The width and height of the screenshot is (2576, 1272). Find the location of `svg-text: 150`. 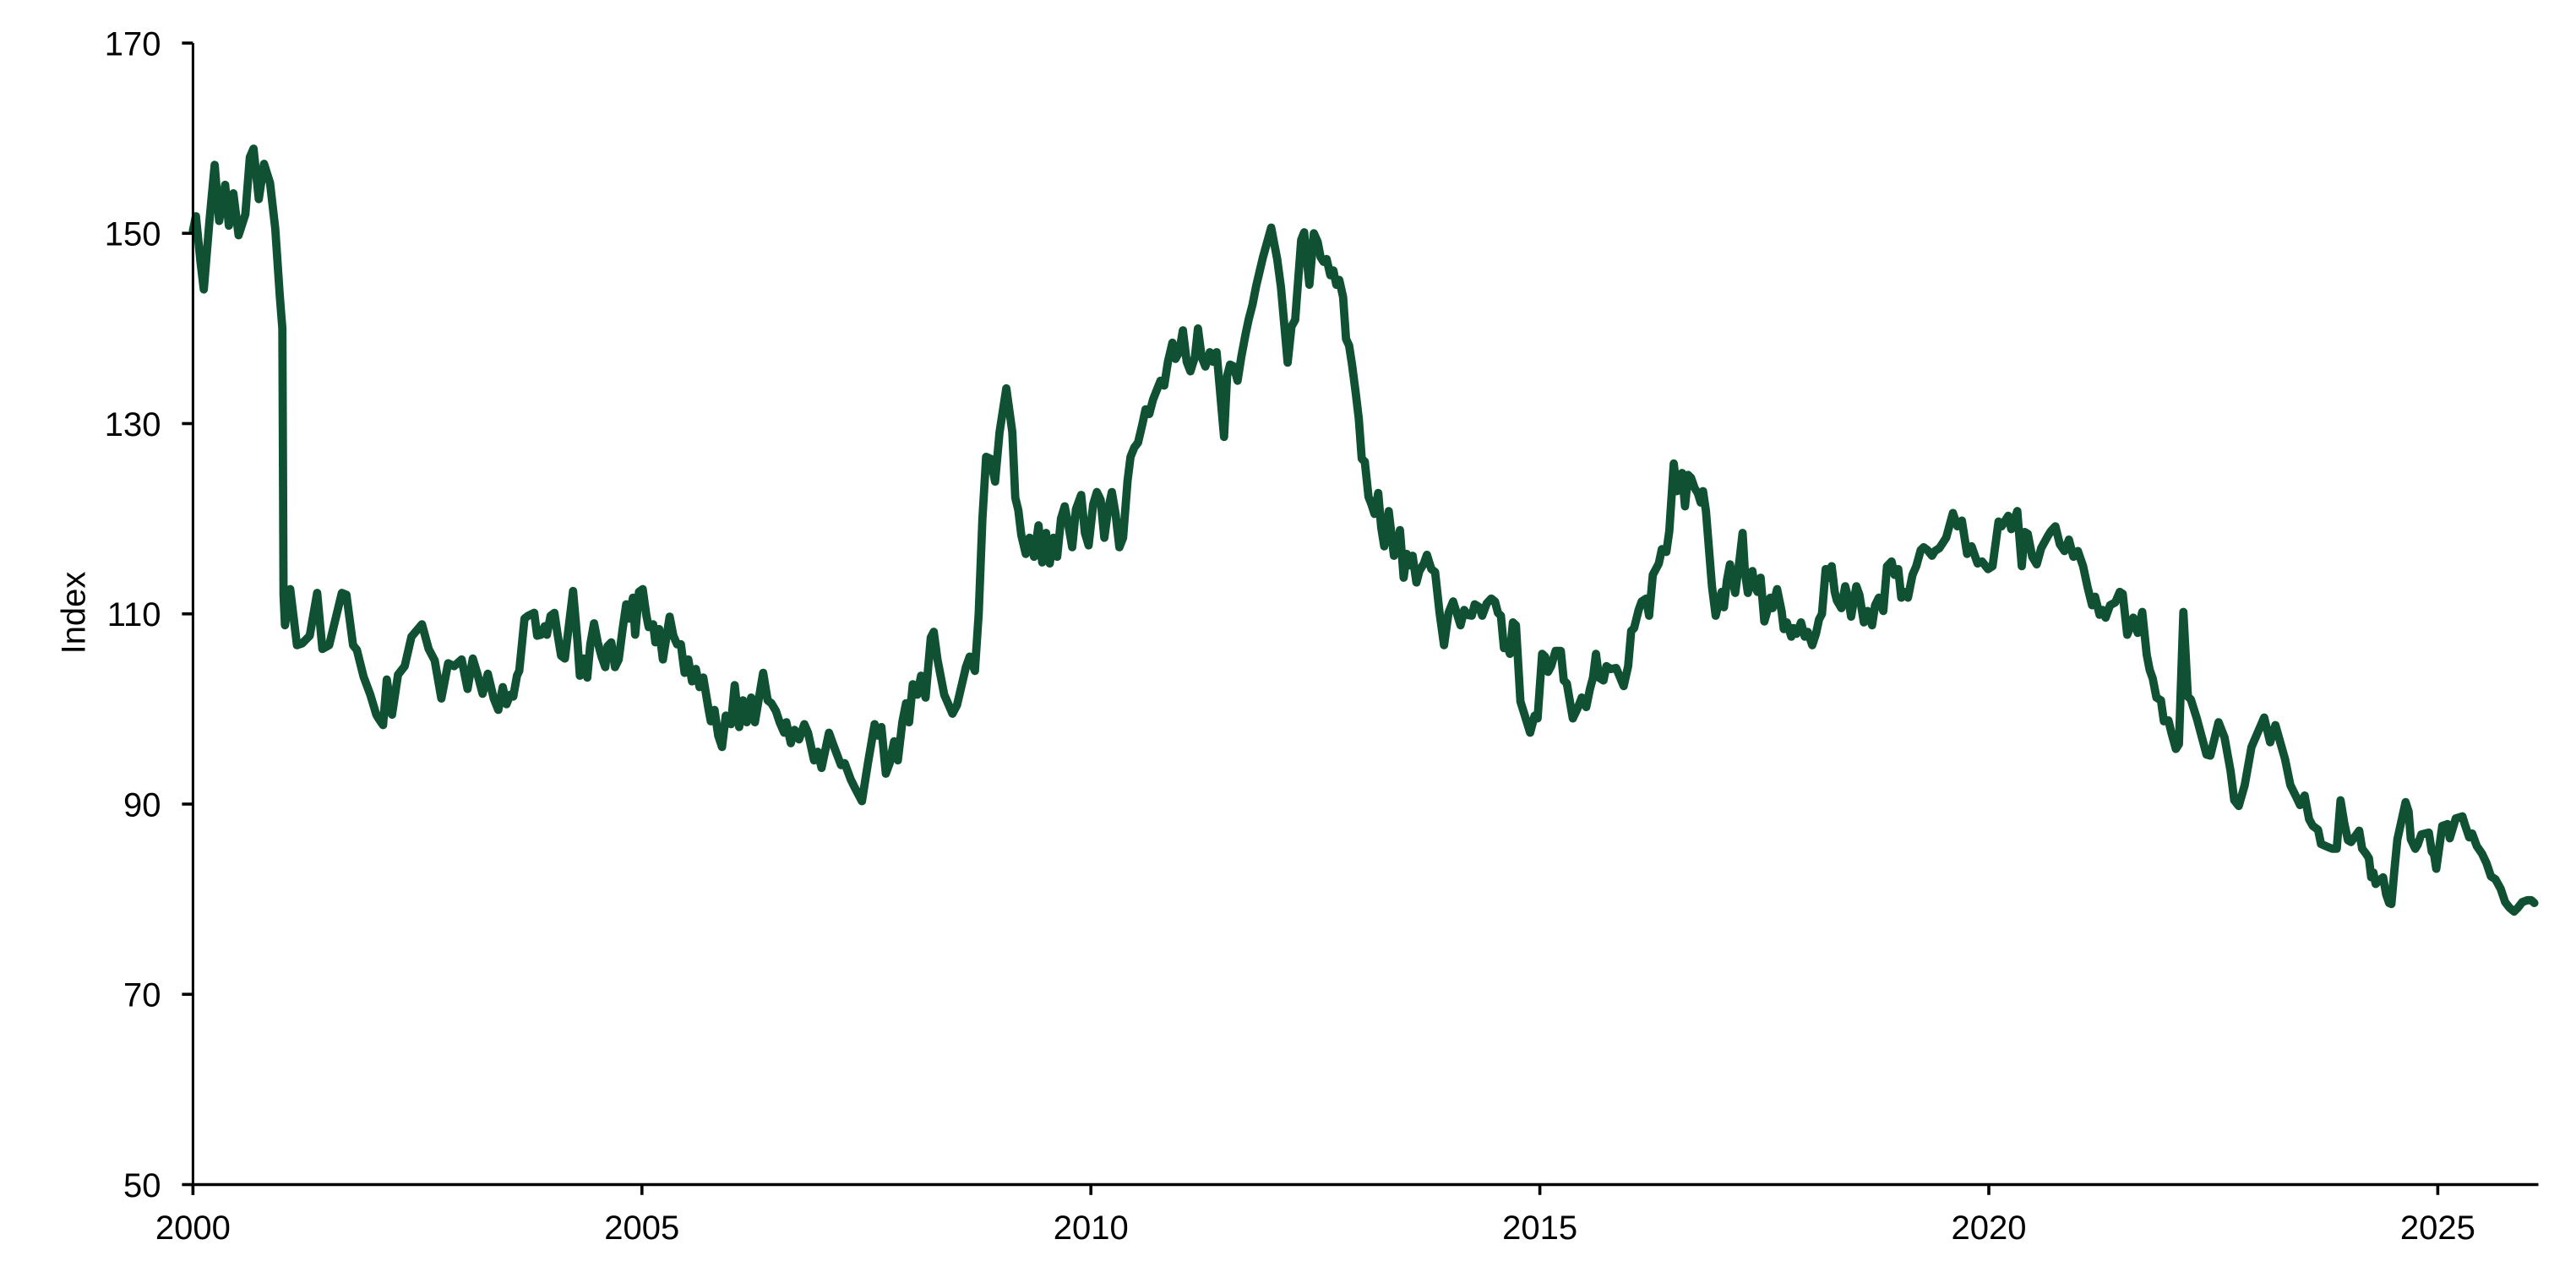

svg-text: 150 is located at coordinates (133, 234).